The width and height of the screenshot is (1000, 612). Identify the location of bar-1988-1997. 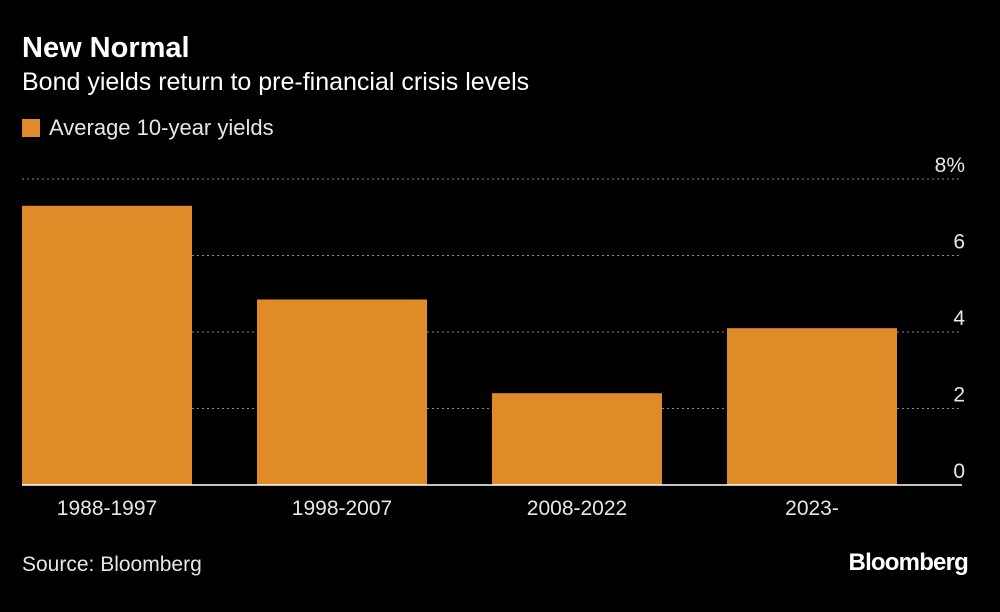
(107, 345).